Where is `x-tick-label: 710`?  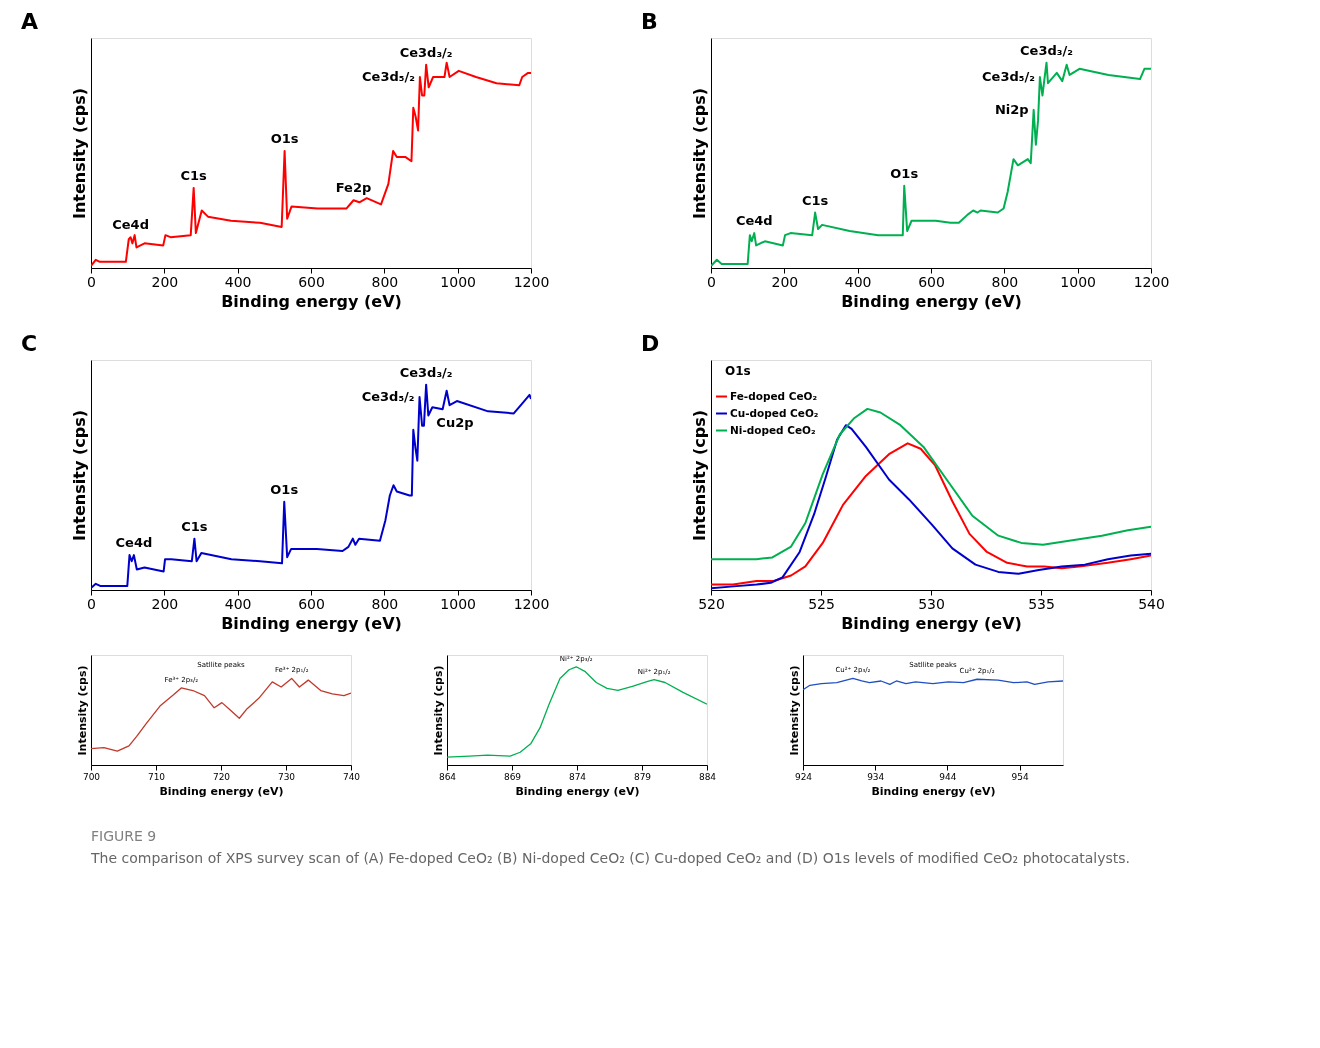 x-tick-label: 710 is located at coordinates (156, 776).